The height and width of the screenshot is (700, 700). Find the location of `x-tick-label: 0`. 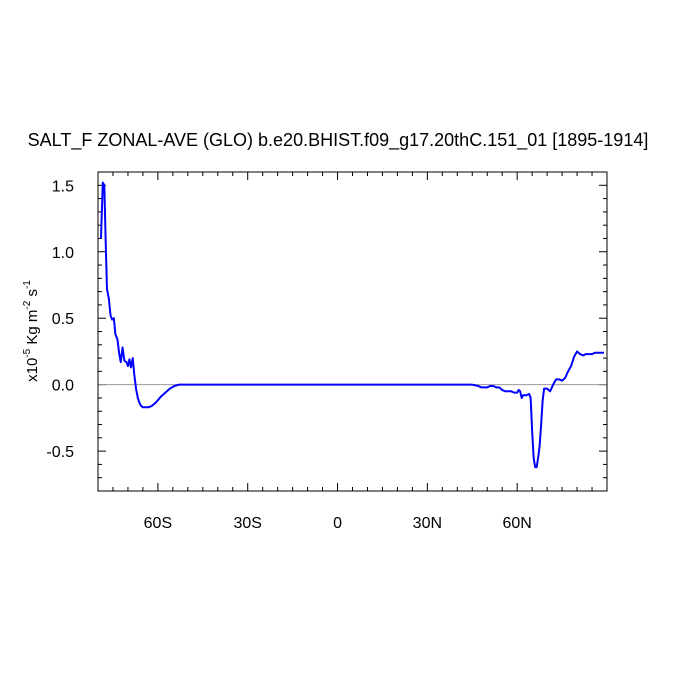

x-tick-label: 0 is located at coordinates (337, 523).